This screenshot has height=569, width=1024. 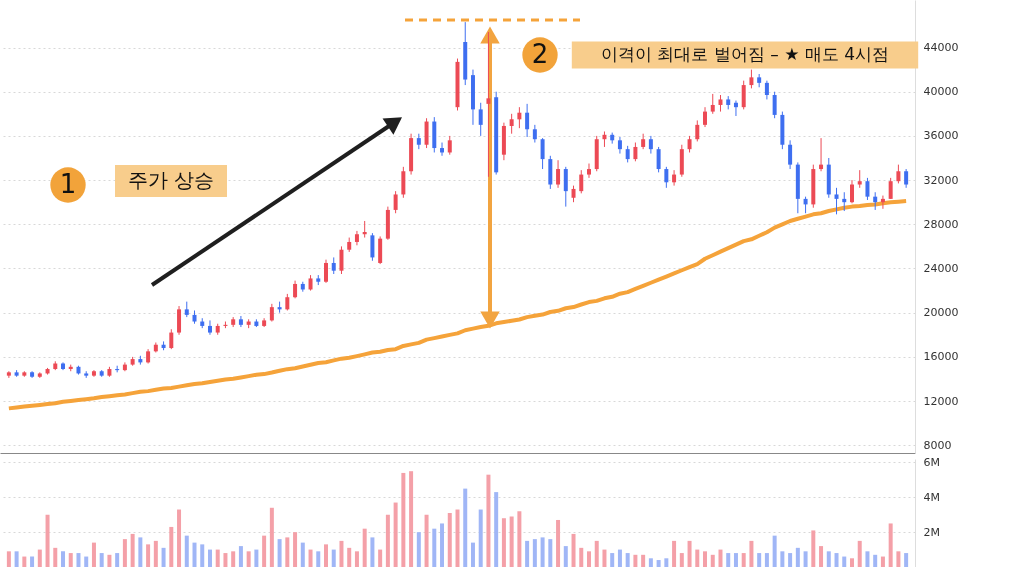 What do you see at coordinates (941, 180) in the screenshot?
I see `y-tick-label: 32000` at bounding box center [941, 180].